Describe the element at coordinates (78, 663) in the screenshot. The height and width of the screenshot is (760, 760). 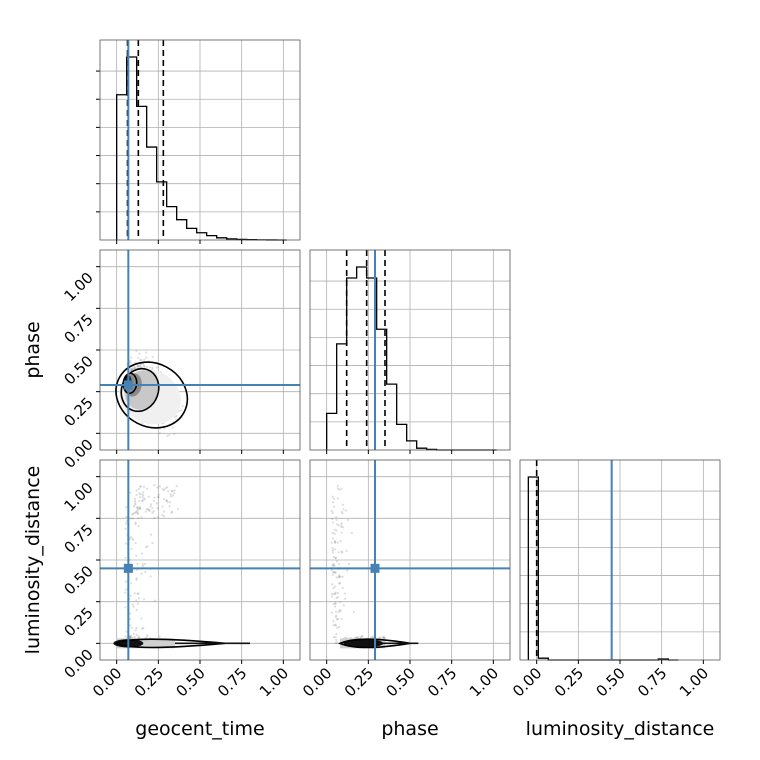
I see `y-tick-label: 0.00` at that location.